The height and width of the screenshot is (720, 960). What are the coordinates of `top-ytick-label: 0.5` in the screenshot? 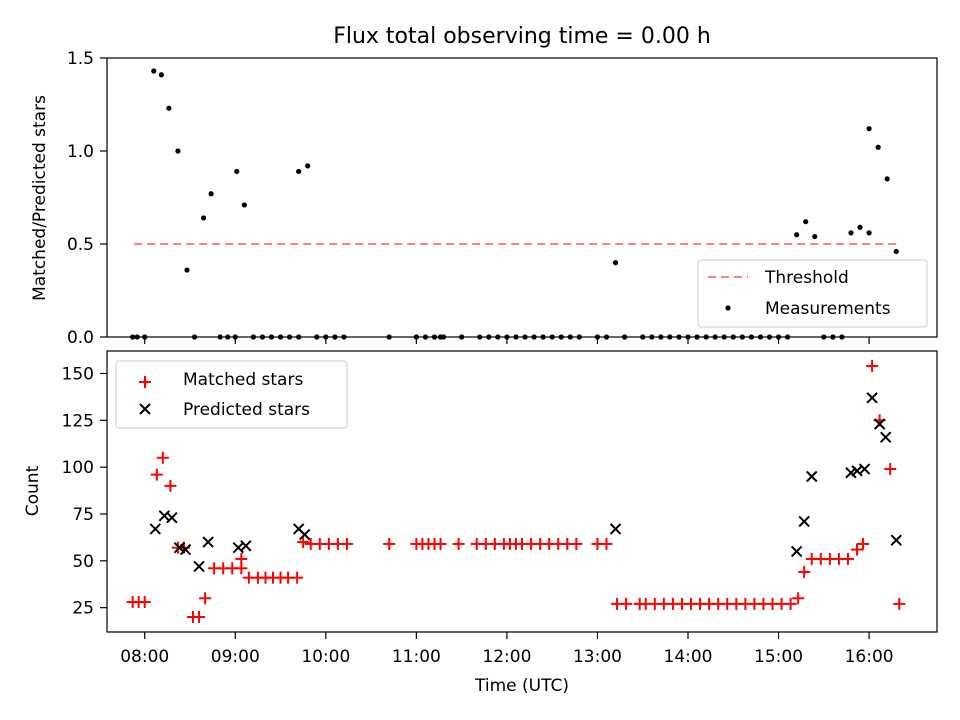 It's located at (80, 245).